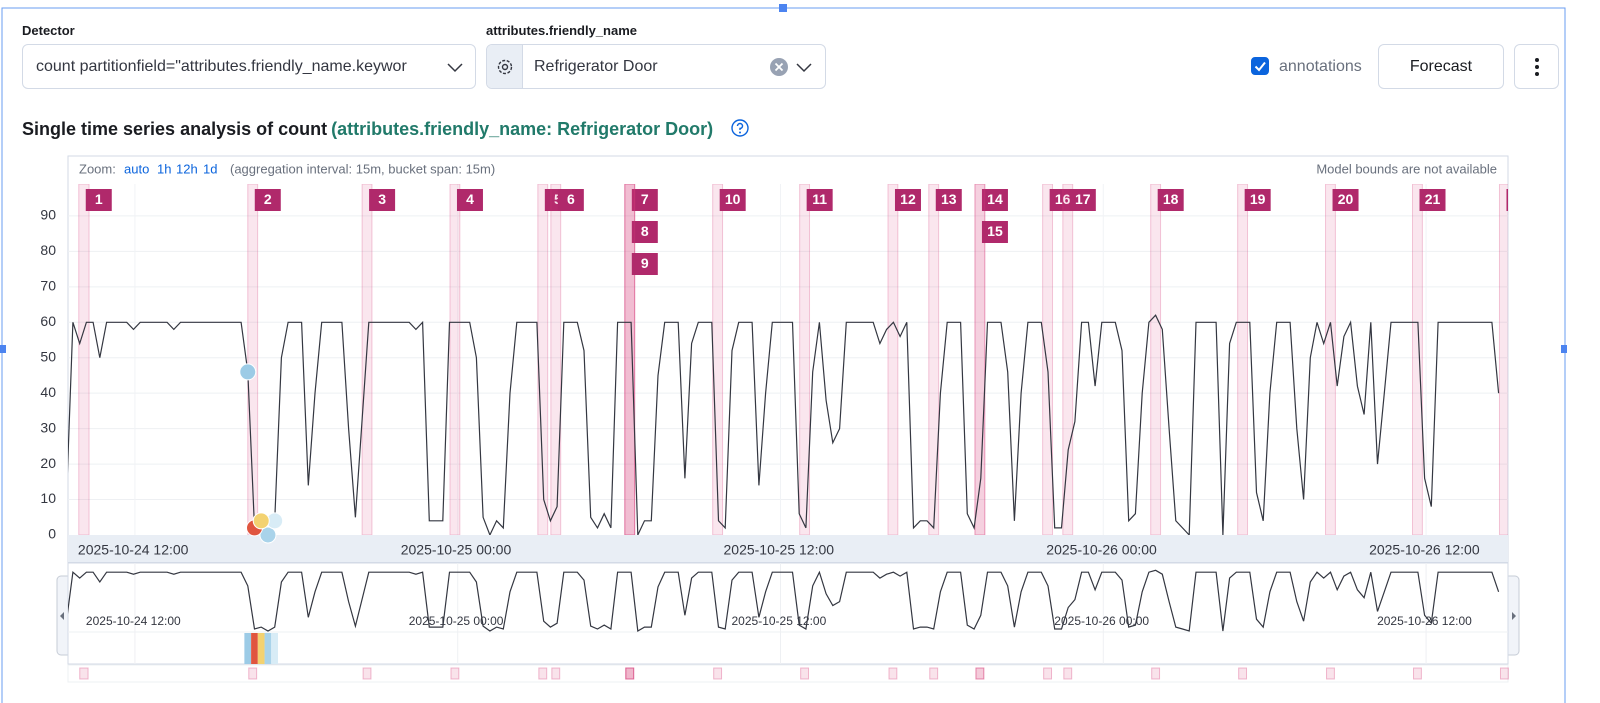  I want to click on zoom-option: auto, so click(136, 168).